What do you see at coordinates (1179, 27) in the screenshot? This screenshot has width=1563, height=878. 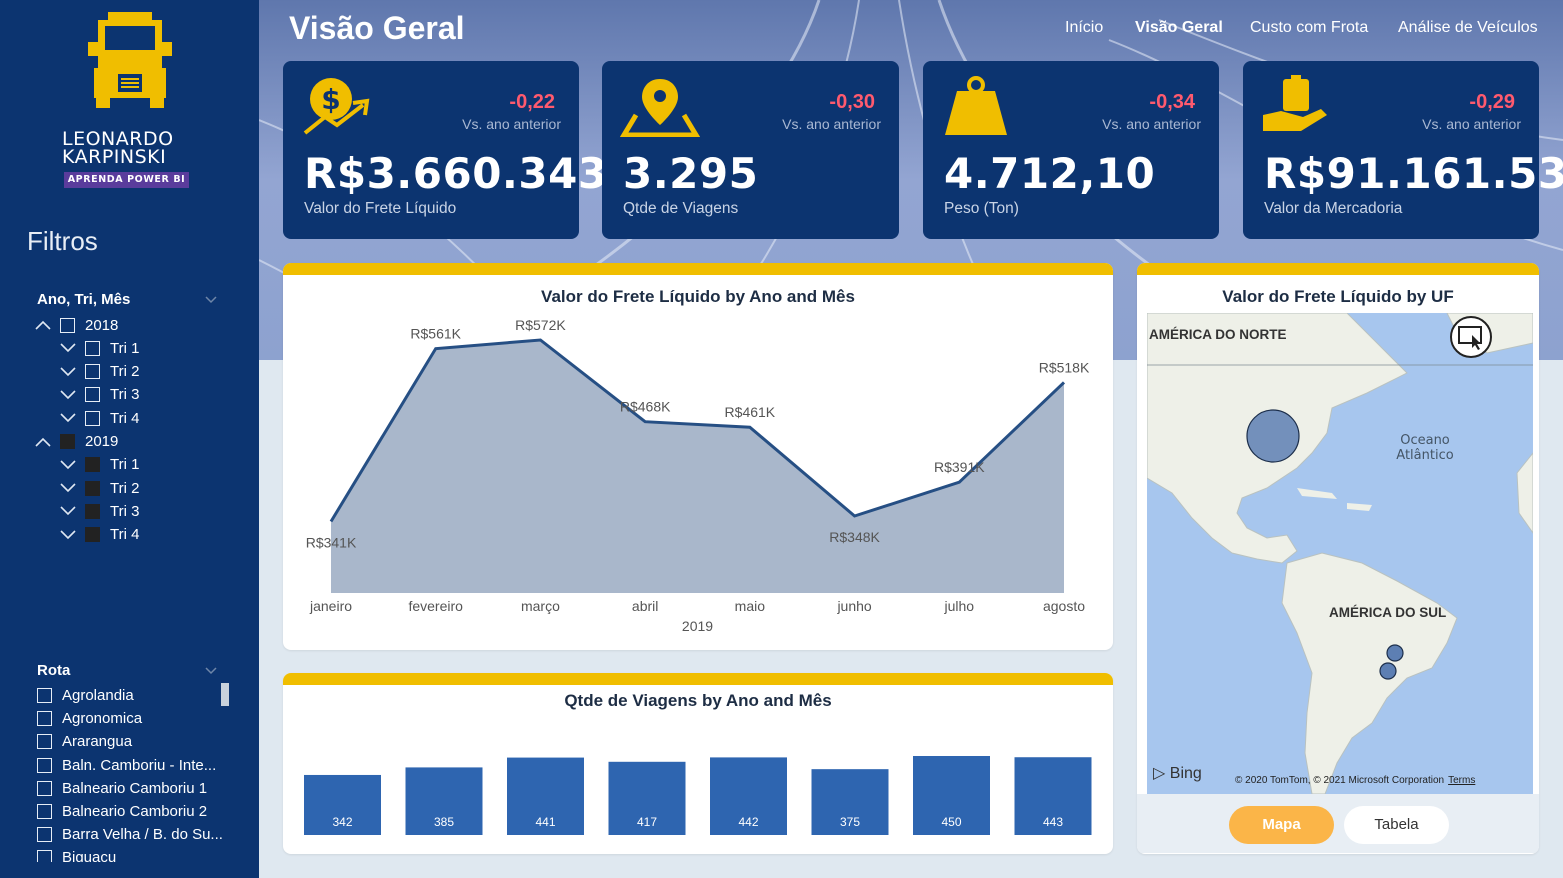 I see `nav-visao-geral: Visão Geral` at bounding box center [1179, 27].